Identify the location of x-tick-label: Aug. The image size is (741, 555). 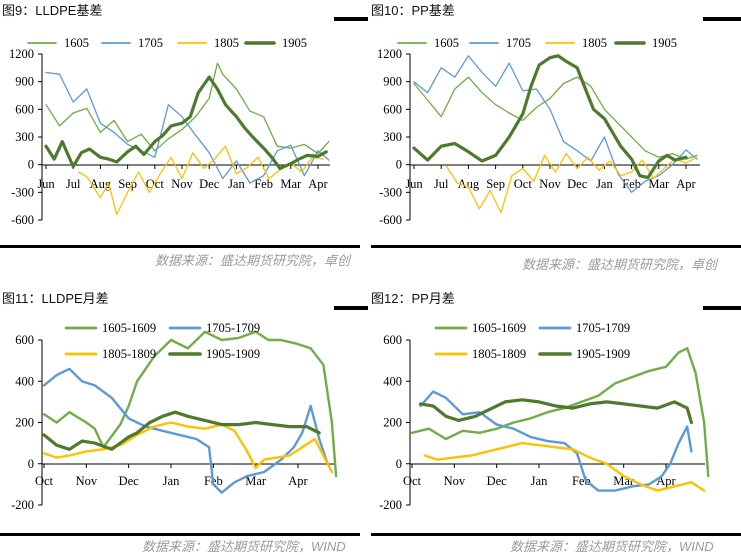
(469, 184).